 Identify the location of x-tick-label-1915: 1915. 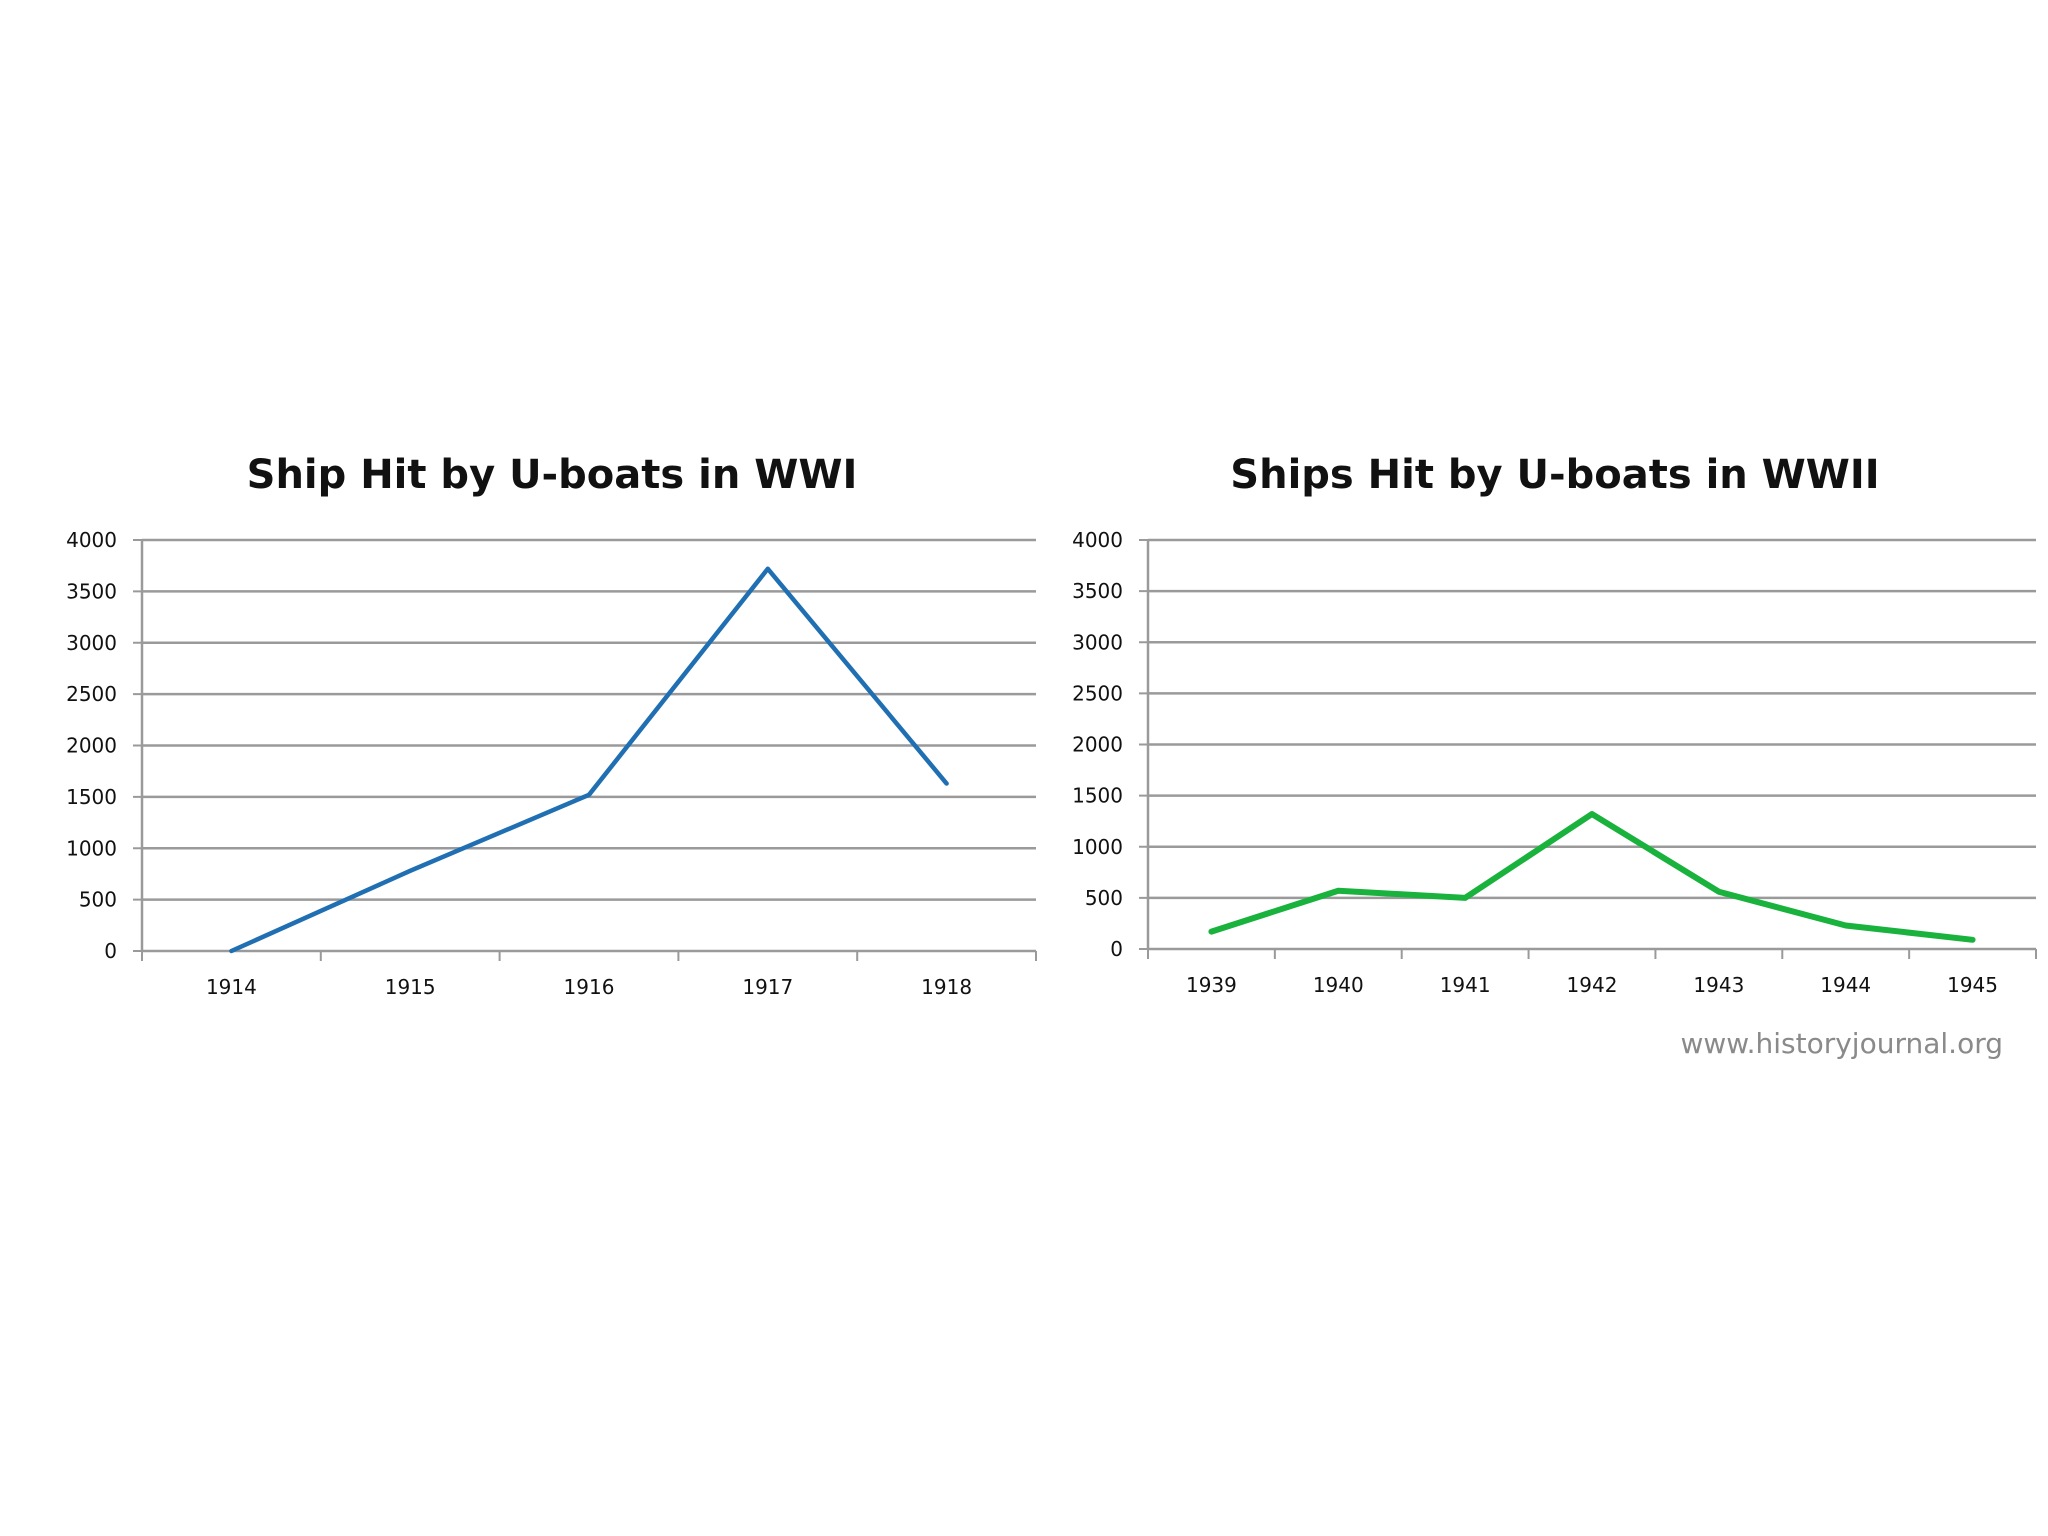
(410, 987).